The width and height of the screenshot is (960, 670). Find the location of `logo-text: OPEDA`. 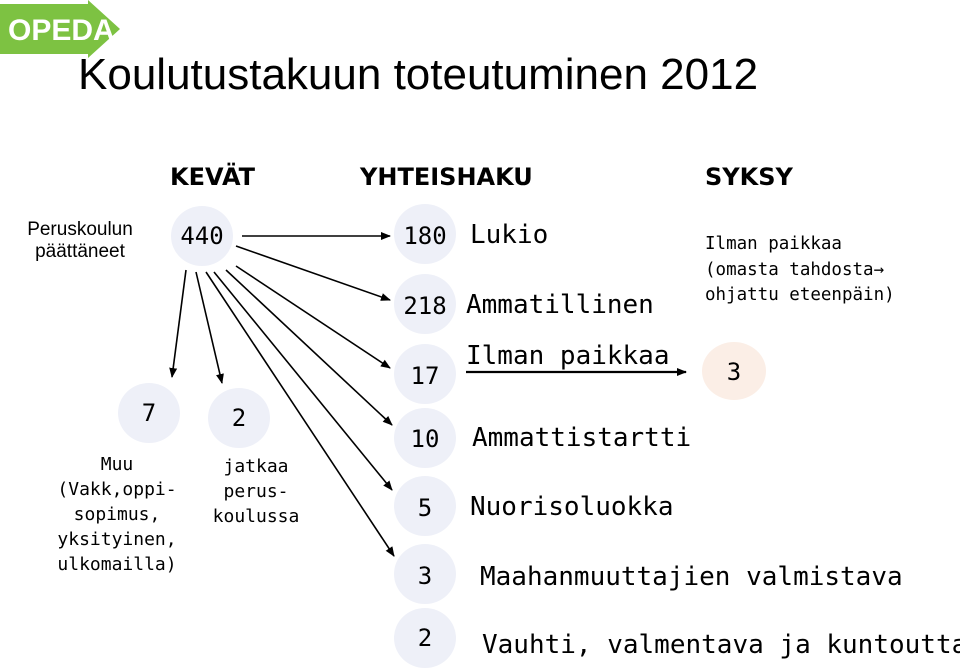

logo-text: OPEDA is located at coordinates (61, 30).